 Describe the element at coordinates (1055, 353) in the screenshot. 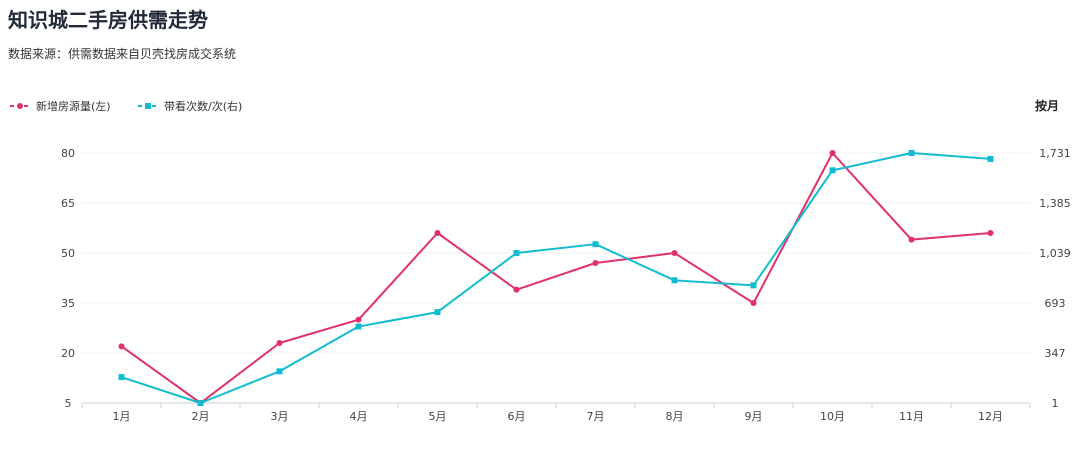

I see `y-right-tick-label: 347` at that location.